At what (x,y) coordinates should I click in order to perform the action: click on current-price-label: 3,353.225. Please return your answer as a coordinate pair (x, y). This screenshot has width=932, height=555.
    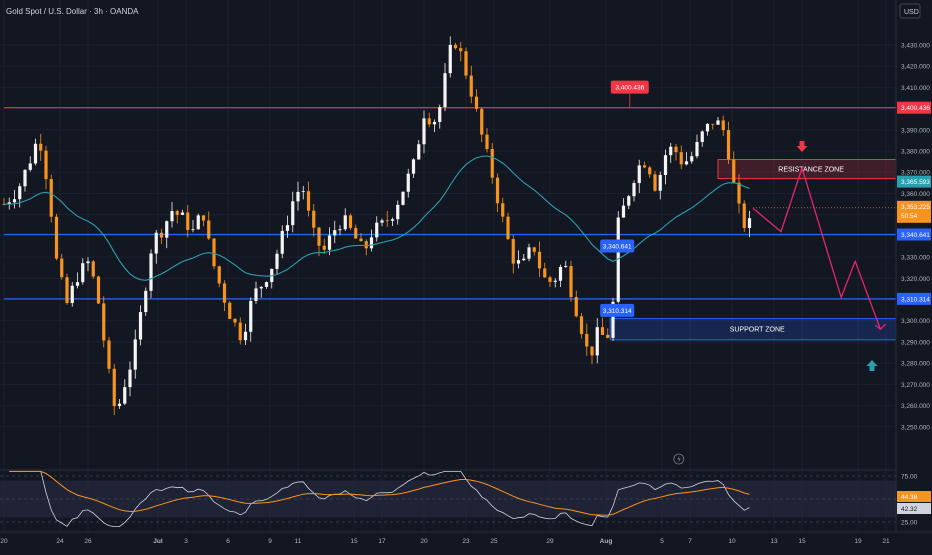
    Looking at the image, I should click on (915, 207).